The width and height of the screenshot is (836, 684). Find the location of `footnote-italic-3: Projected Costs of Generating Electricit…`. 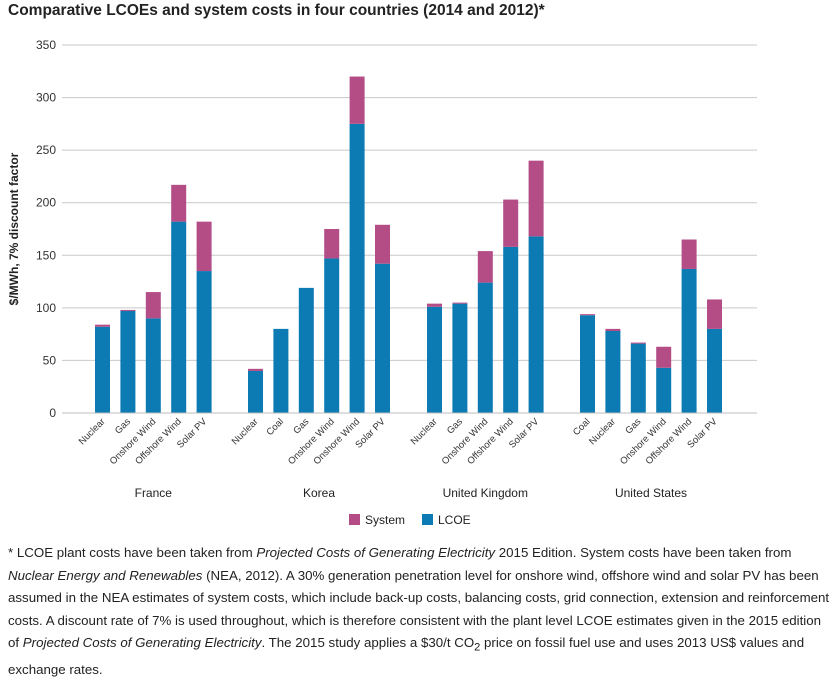

footnote-italic-3: Projected Costs of Generating Electricit… is located at coordinates (142, 642).